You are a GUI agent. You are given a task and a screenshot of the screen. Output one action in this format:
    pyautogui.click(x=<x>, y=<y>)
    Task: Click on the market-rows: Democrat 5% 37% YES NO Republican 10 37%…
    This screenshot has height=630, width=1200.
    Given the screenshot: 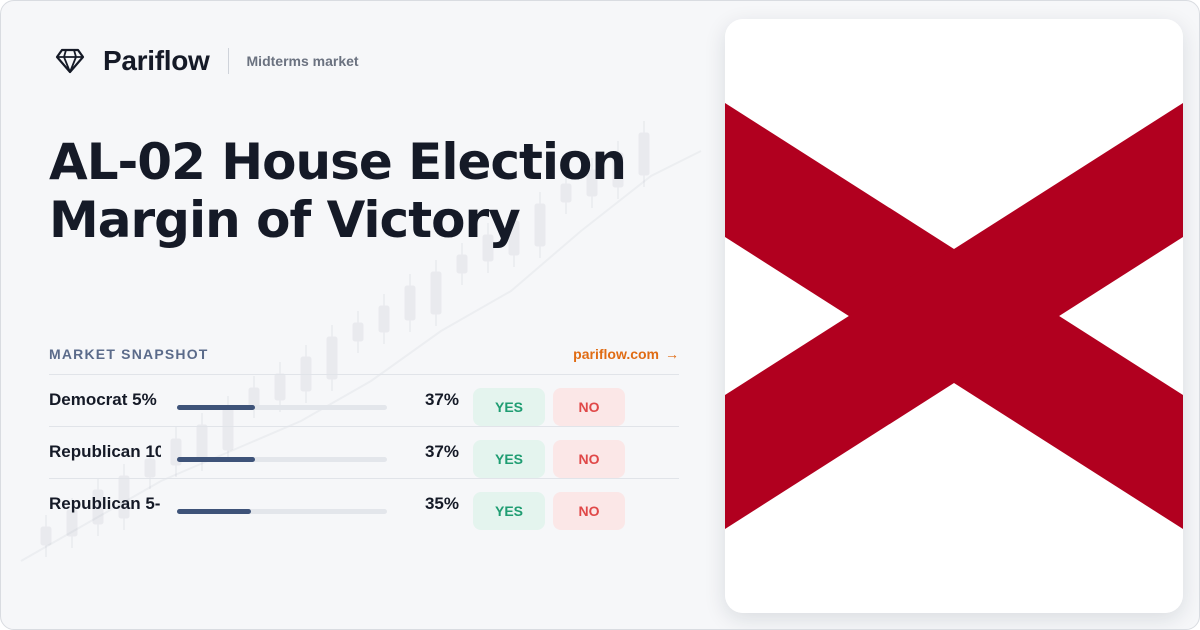 What is the action you would take?
    pyautogui.click(x=364, y=452)
    